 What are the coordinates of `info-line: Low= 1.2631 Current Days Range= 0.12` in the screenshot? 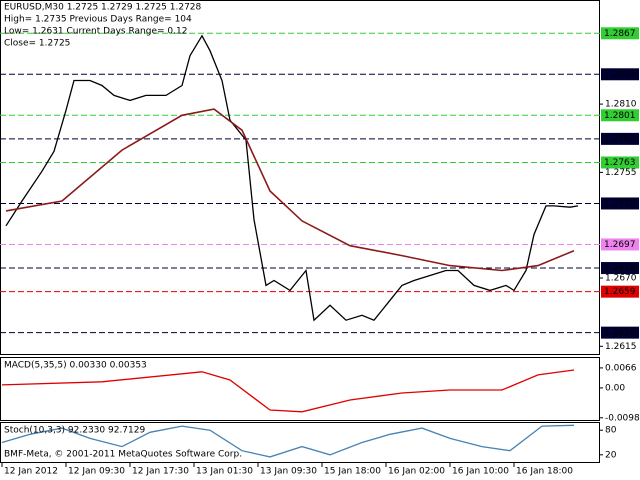 It's located at (95, 32).